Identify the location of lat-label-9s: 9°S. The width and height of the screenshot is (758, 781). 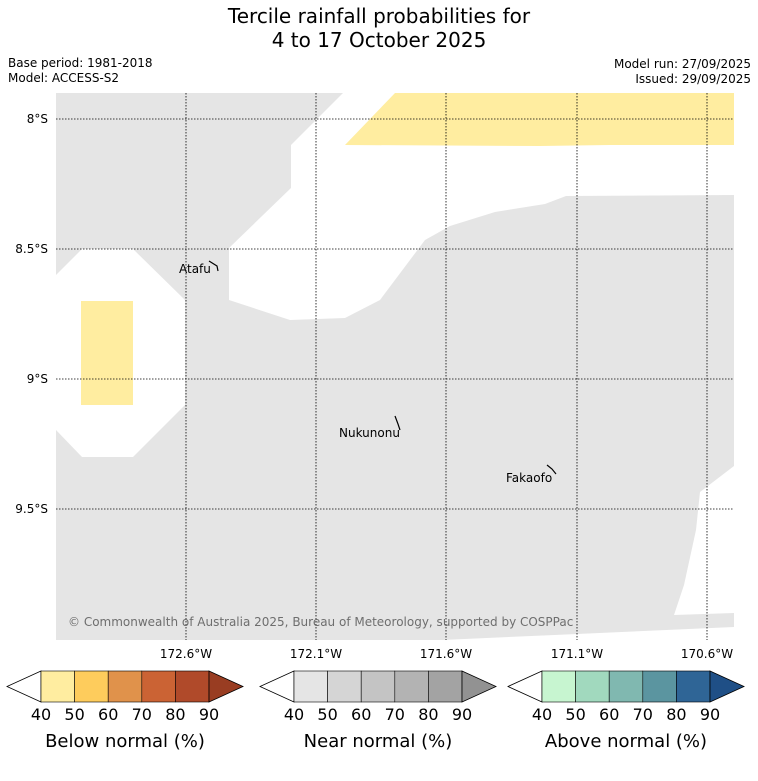
(37, 379).